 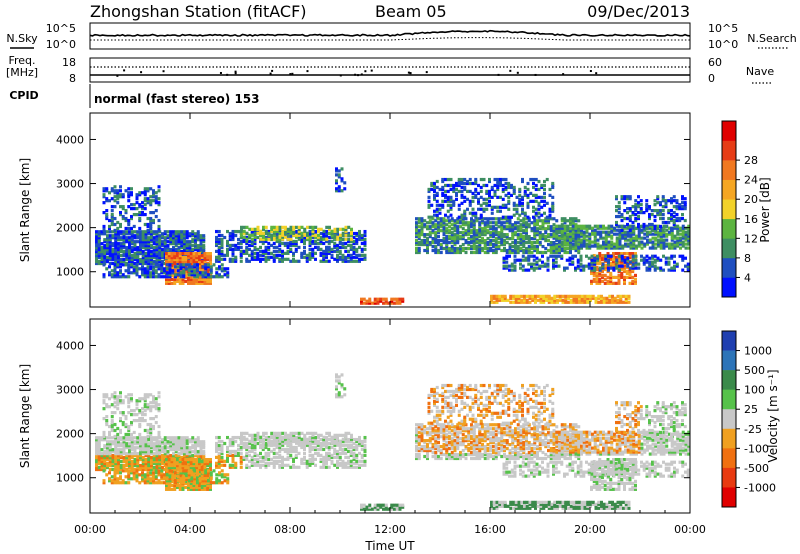 I want to click on colorbar-tick-label: 4, so click(x=747, y=277).